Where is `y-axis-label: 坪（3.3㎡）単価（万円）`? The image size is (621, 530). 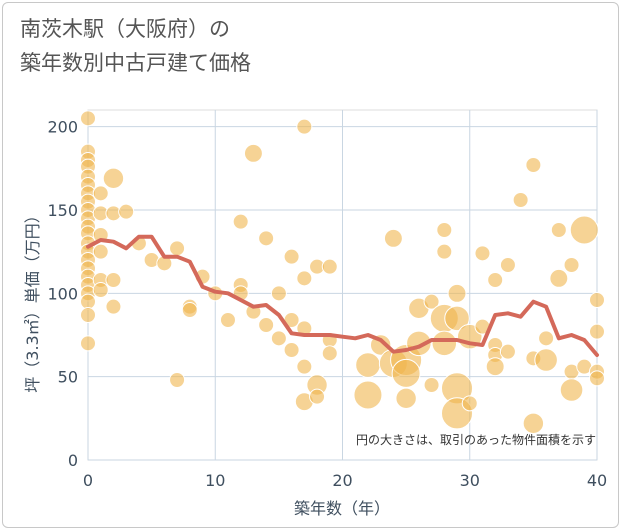
y-axis-label: 坪（3.3㎡）単価（万円） is located at coordinates (32, 299).